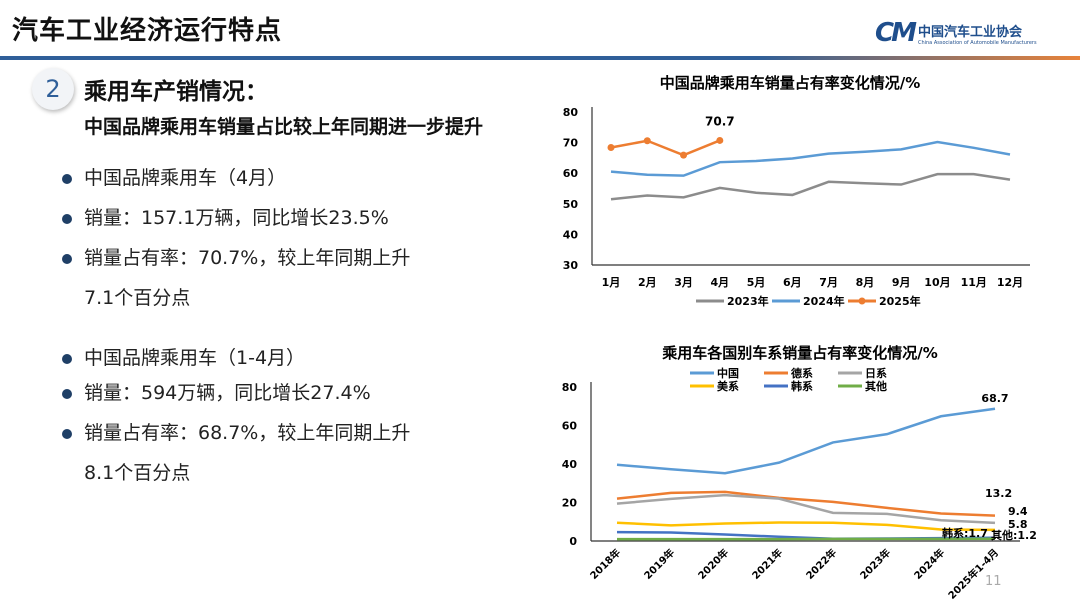 Image resolution: width=1080 pixels, height=607 pixels. What do you see at coordinates (767, 564) in the screenshot?
I see `x-tick-label: 2021年` at bounding box center [767, 564].